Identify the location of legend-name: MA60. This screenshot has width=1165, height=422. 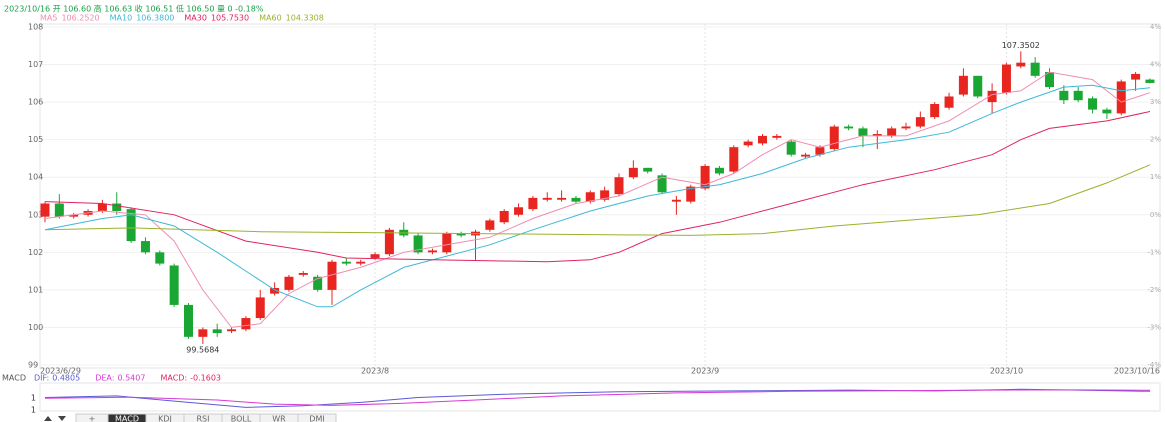
(270, 18).